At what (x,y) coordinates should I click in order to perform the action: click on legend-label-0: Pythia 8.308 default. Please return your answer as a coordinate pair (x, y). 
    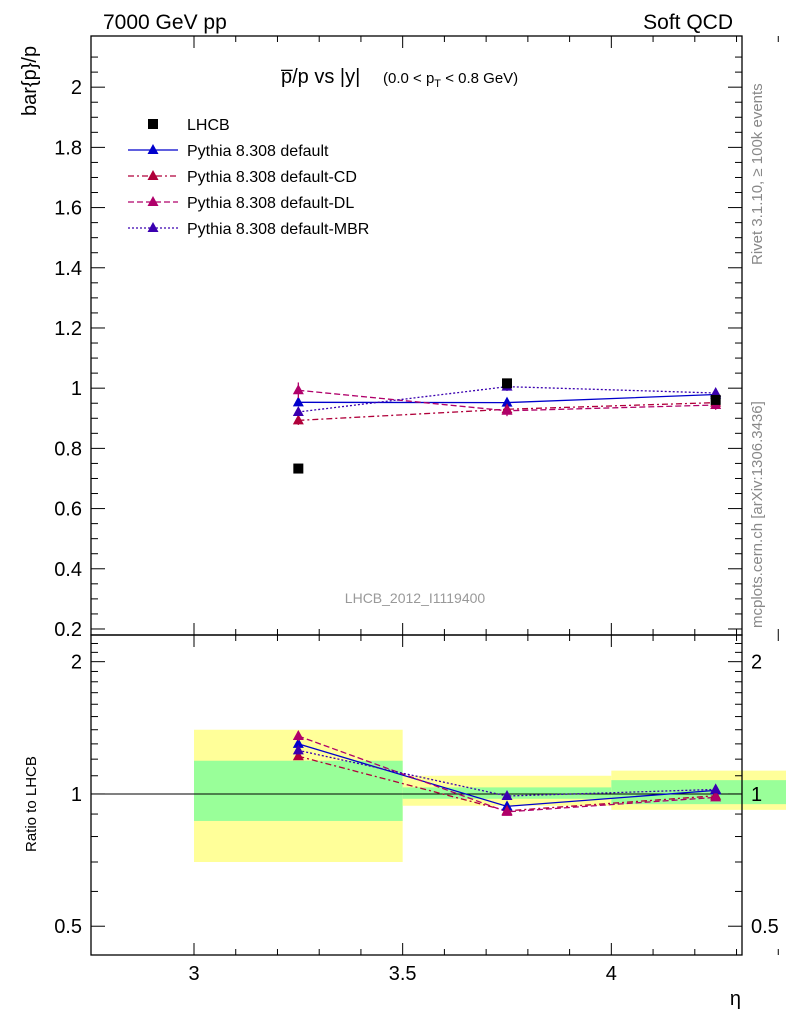
    Looking at the image, I should click on (258, 151).